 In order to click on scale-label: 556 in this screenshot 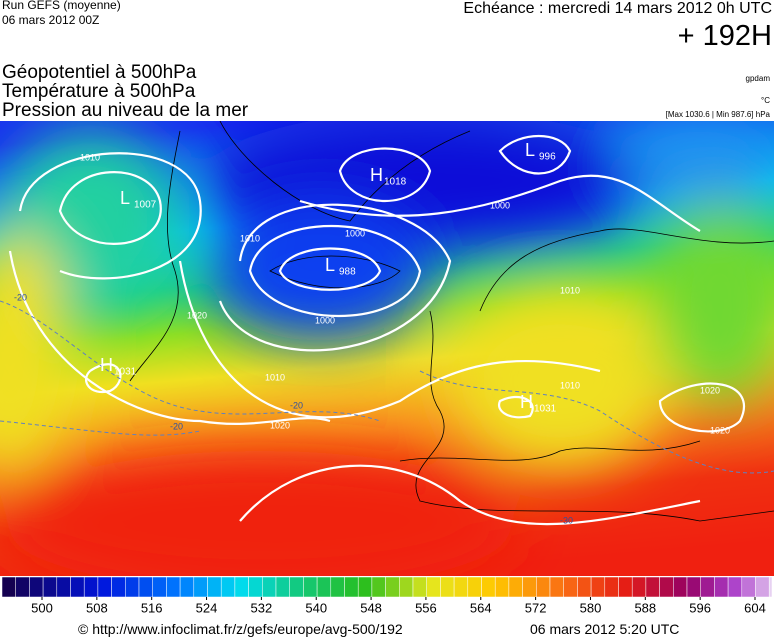, I will do `click(426, 607)`.